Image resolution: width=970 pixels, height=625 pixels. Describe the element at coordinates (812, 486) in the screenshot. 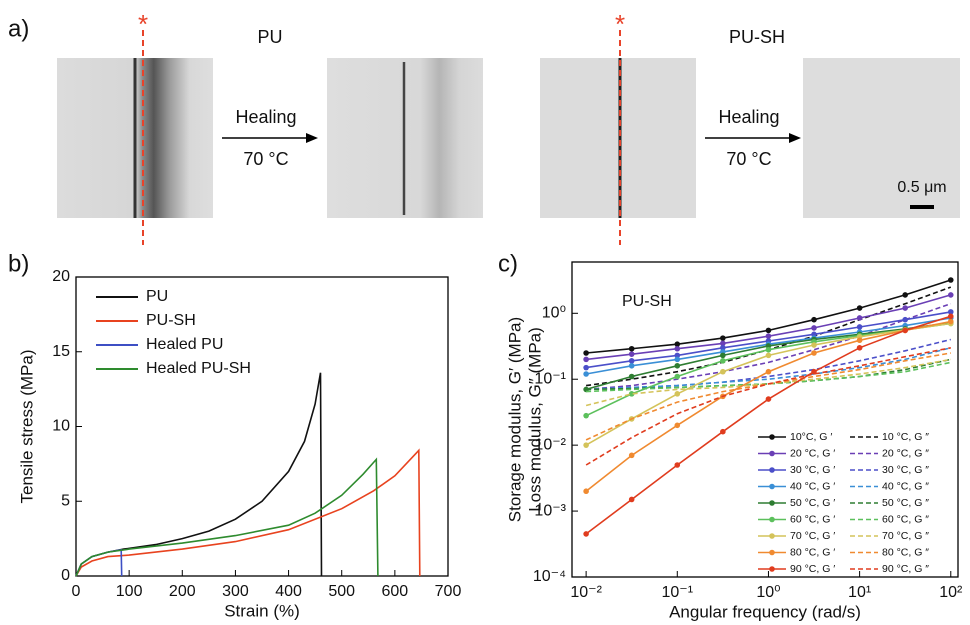

I see `legend-label: 40 °C, G ′` at that location.